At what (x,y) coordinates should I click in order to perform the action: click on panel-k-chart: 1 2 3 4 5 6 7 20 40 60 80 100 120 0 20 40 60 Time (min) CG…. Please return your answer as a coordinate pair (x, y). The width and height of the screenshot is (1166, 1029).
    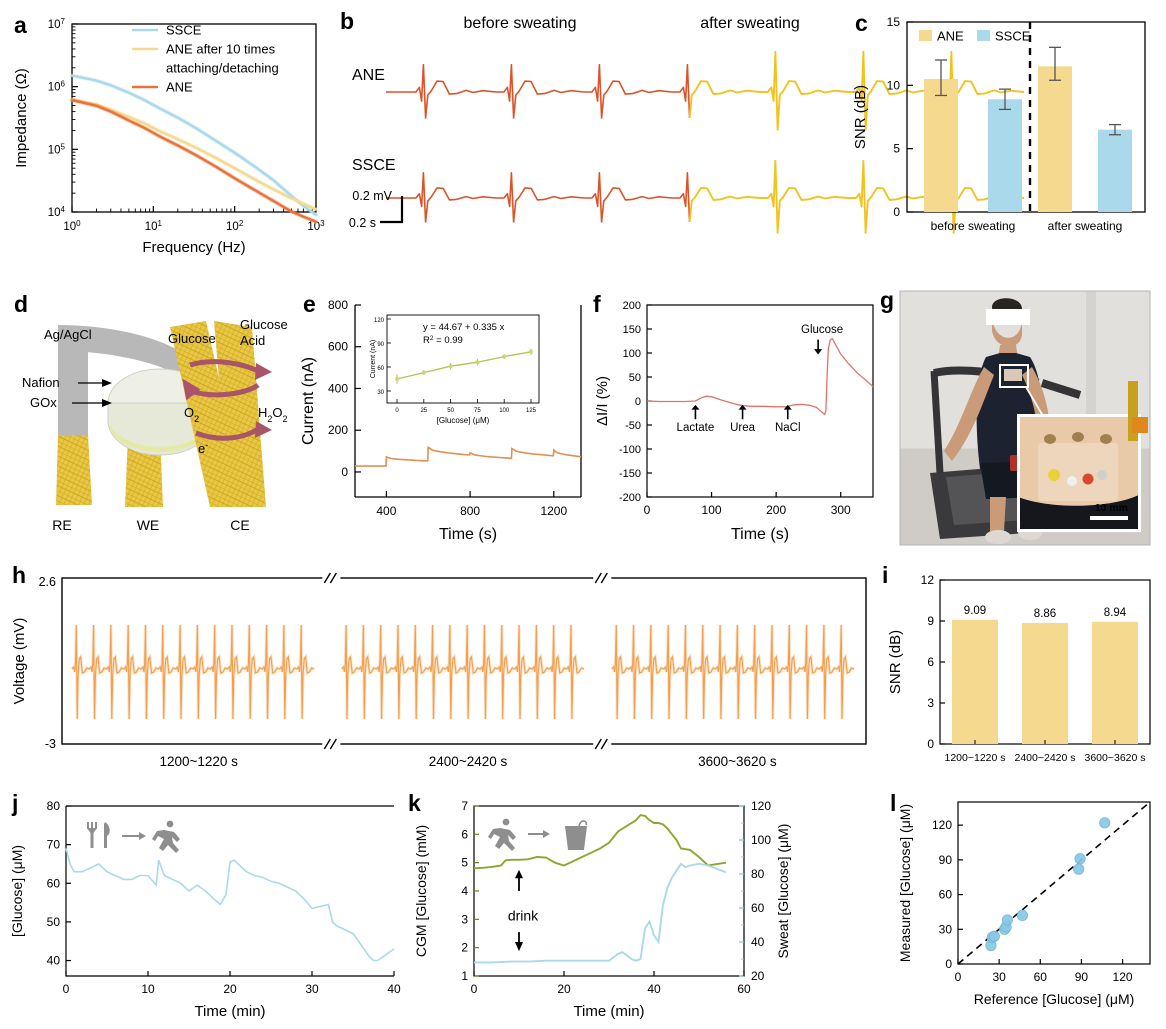
    Looking at the image, I should click on (602, 909).